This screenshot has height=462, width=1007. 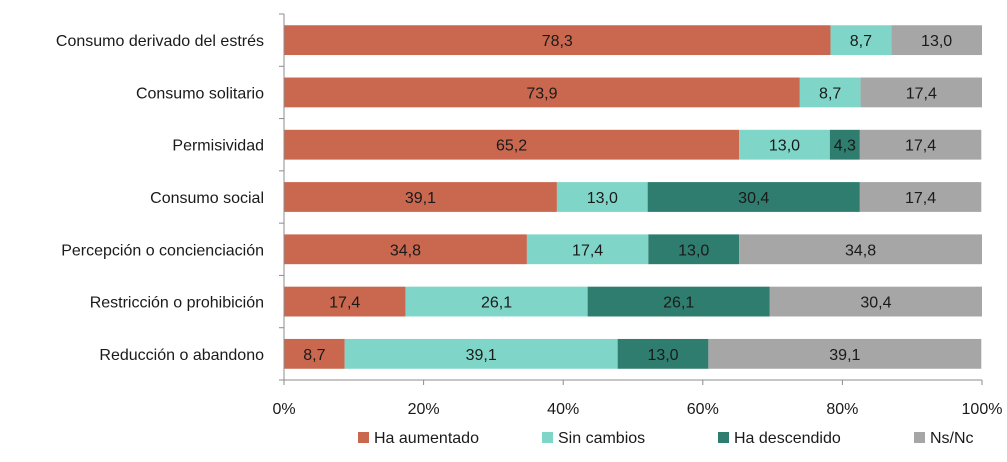 What do you see at coordinates (982, 409) in the screenshot?
I see `x-tick-label: 100%` at bounding box center [982, 409].